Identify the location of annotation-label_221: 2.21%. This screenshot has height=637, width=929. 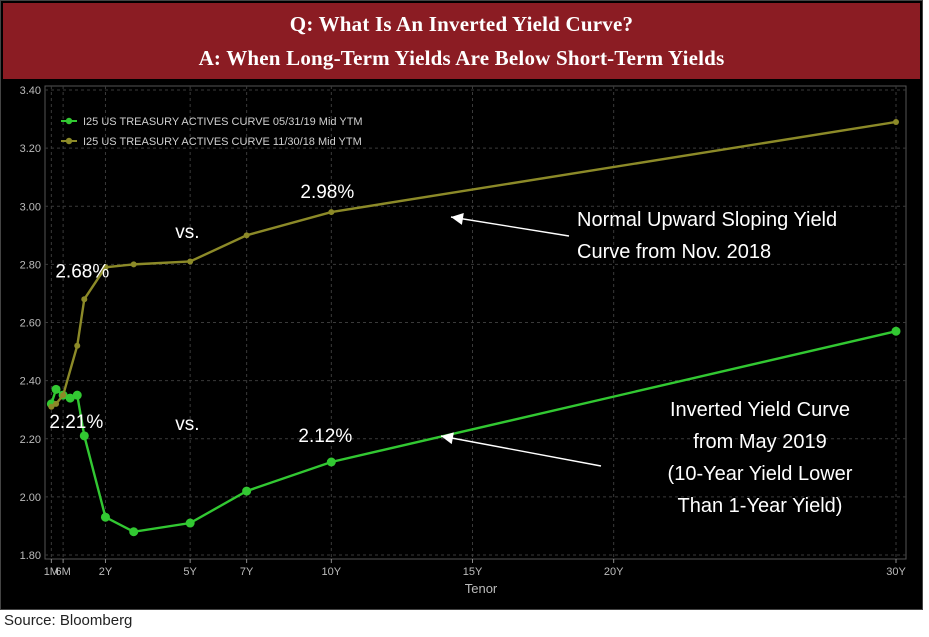
(76, 422).